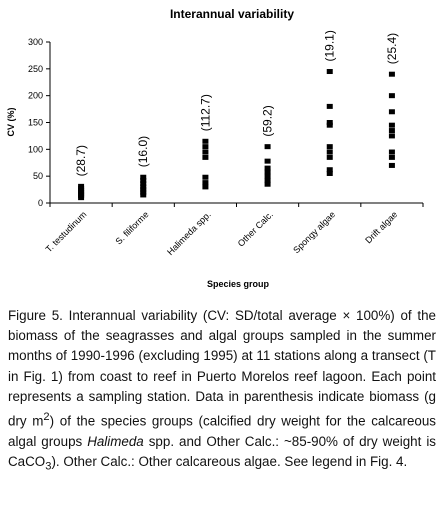  I want to click on x-category-label: Halimeda spp., so click(189, 233).